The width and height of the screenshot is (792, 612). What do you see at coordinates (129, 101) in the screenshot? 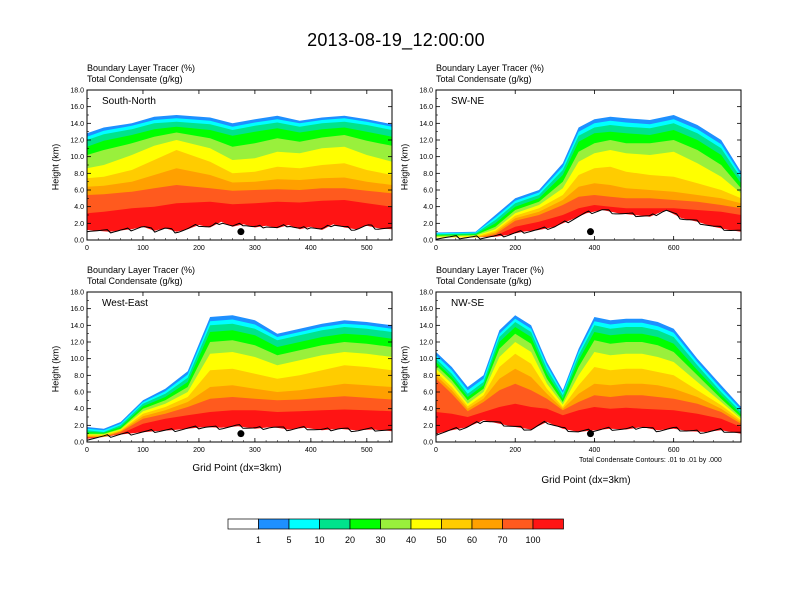
I see `panel-label: South-North` at bounding box center [129, 101].